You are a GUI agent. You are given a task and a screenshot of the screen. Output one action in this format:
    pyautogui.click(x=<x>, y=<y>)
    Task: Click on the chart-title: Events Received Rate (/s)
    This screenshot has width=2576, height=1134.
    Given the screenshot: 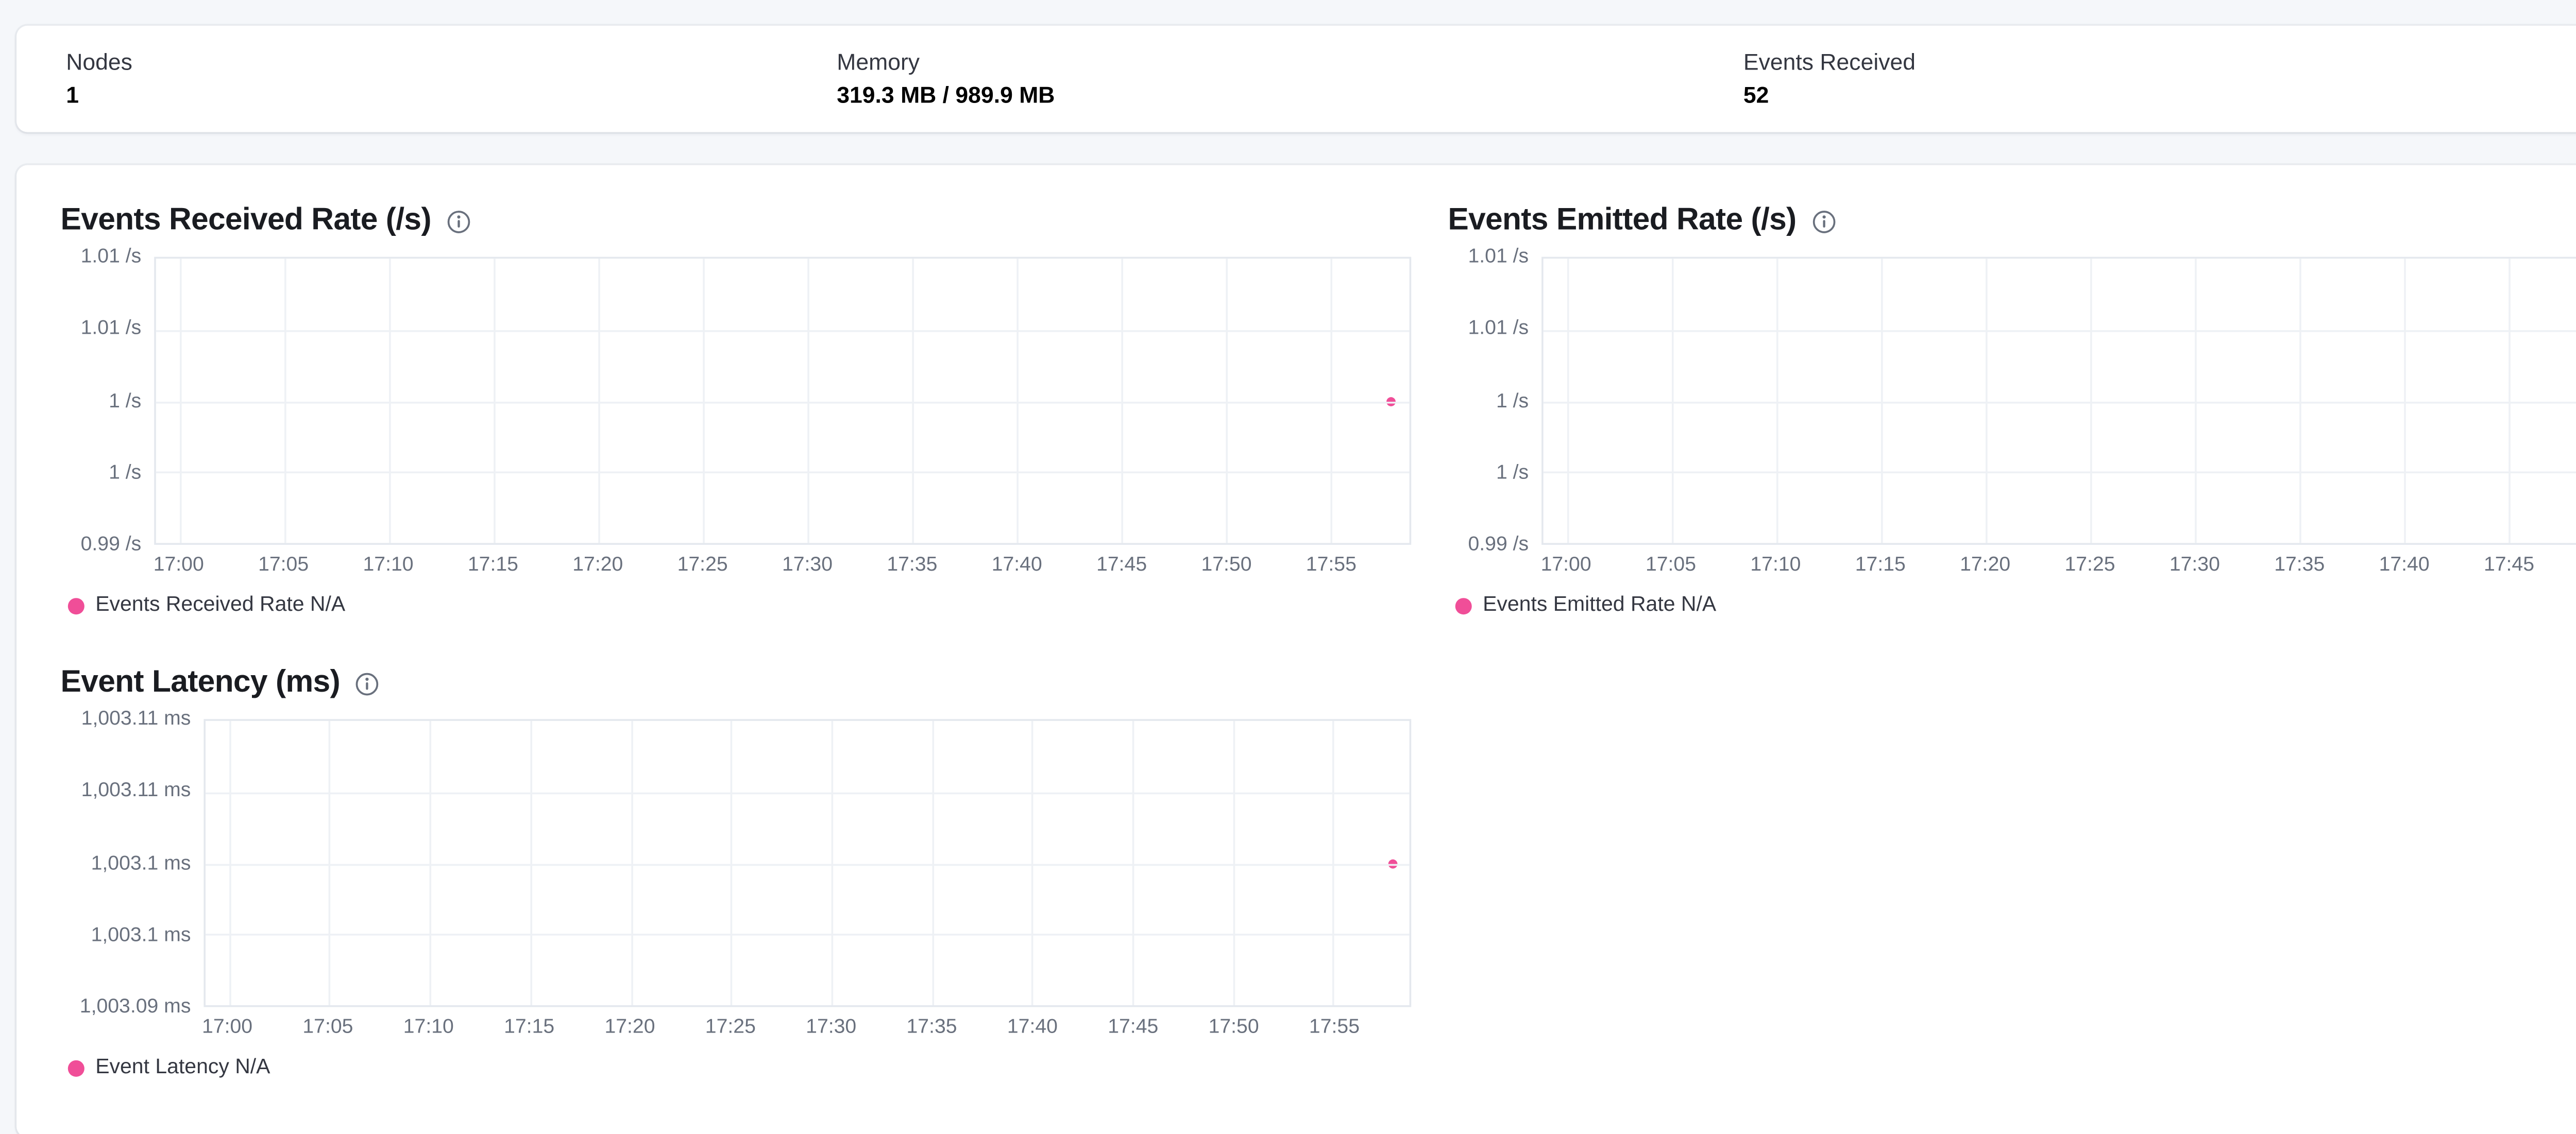 What is the action you would take?
    pyautogui.click(x=246, y=219)
    